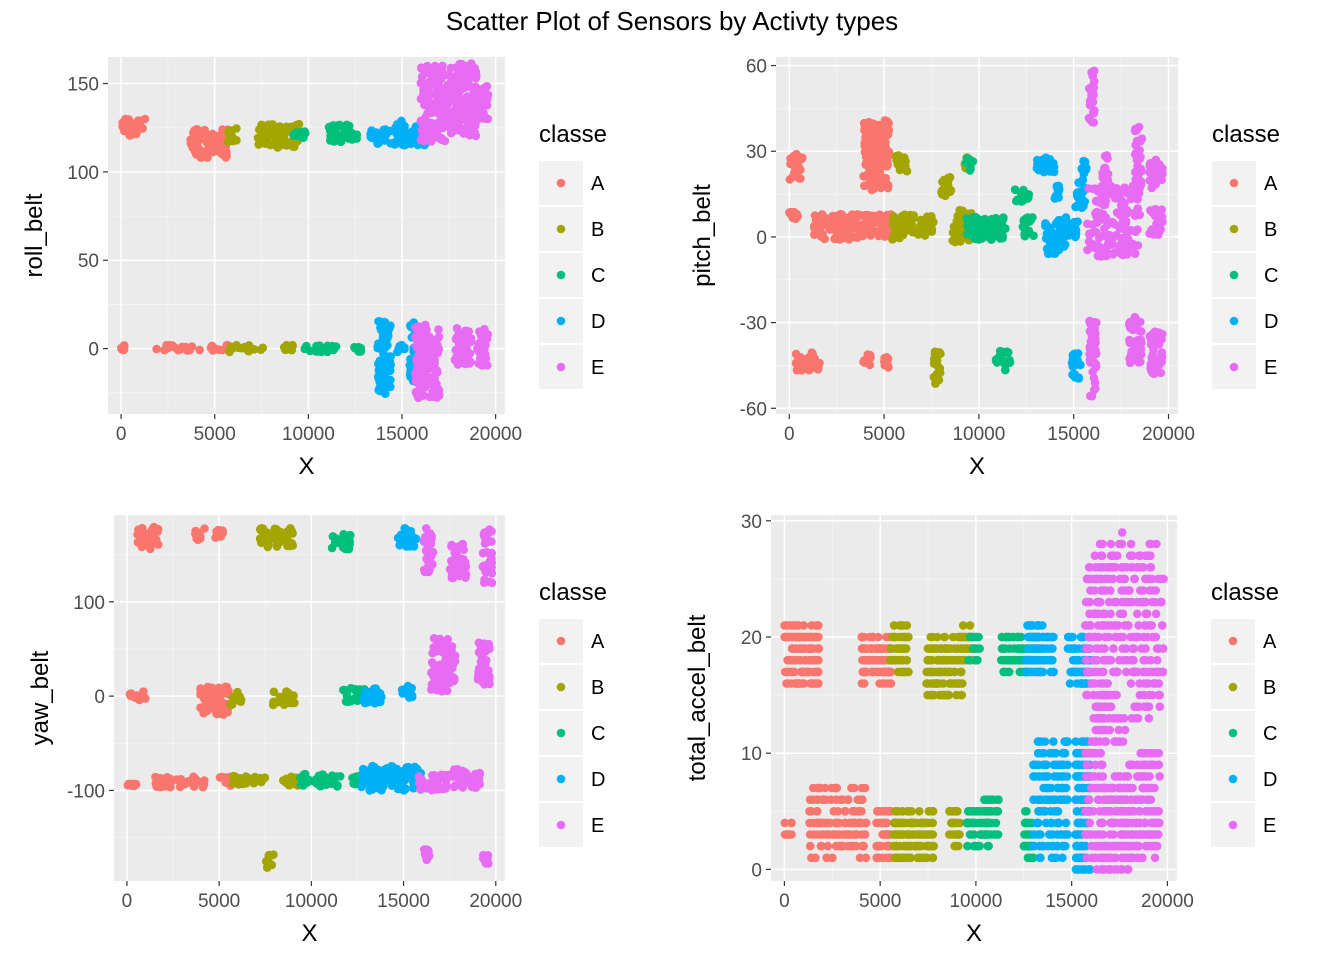 The width and height of the screenshot is (1344, 965). Describe the element at coordinates (402, 434) in the screenshot. I see `x-tick-label: 15000` at that location.